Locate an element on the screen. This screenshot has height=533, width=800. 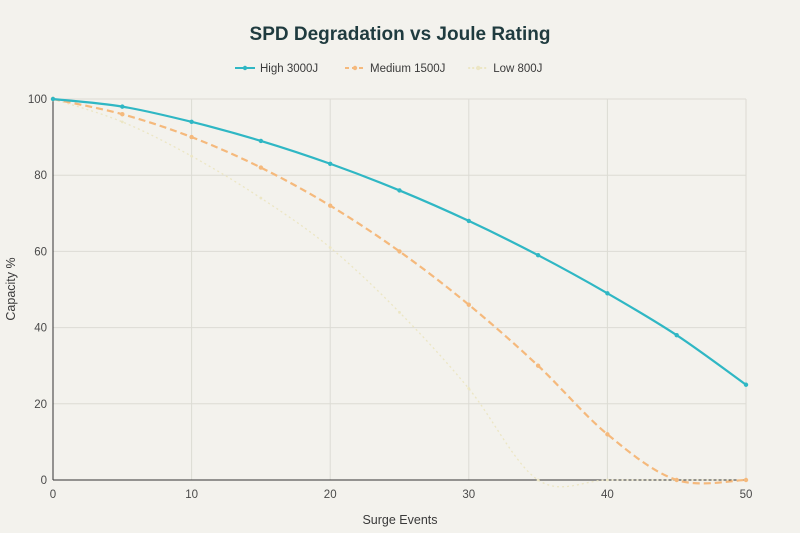
y-tick-label: 80 is located at coordinates (40, 176).